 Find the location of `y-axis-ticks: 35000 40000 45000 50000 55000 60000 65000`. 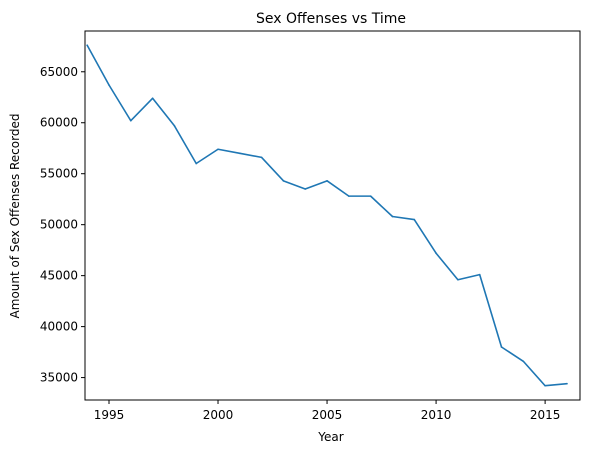

y-axis-ticks: 35000 40000 45000 50000 55000 60000 65000 is located at coordinates (62, 225).